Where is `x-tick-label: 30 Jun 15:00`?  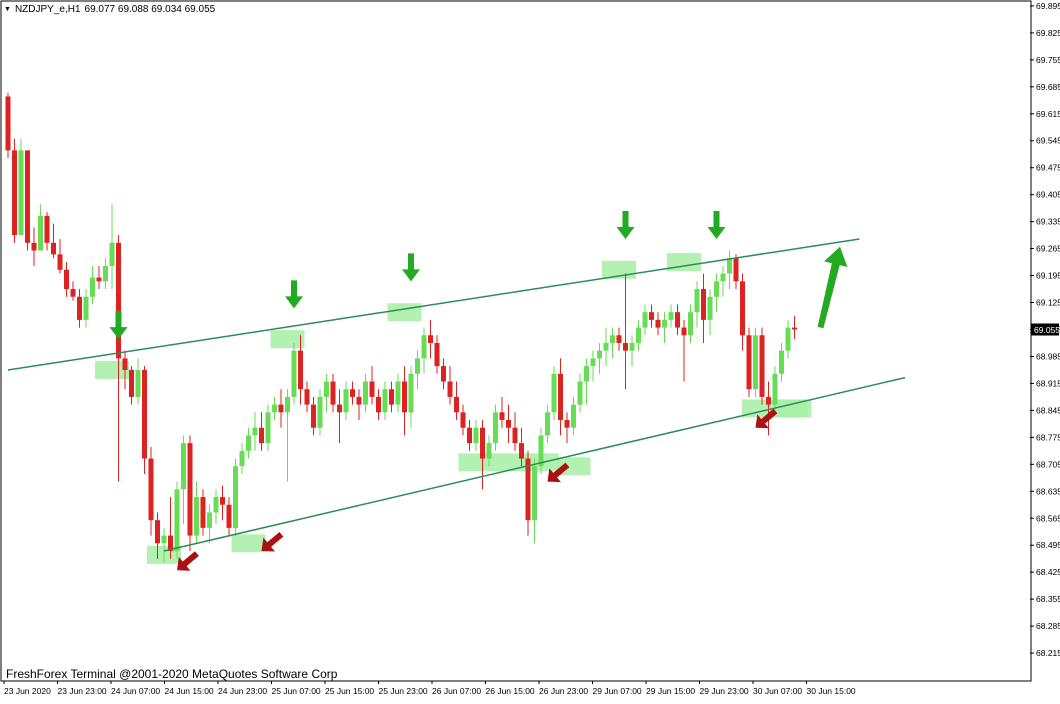
x-tick-label: 30 Jun 15:00 is located at coordinates (831, 691).